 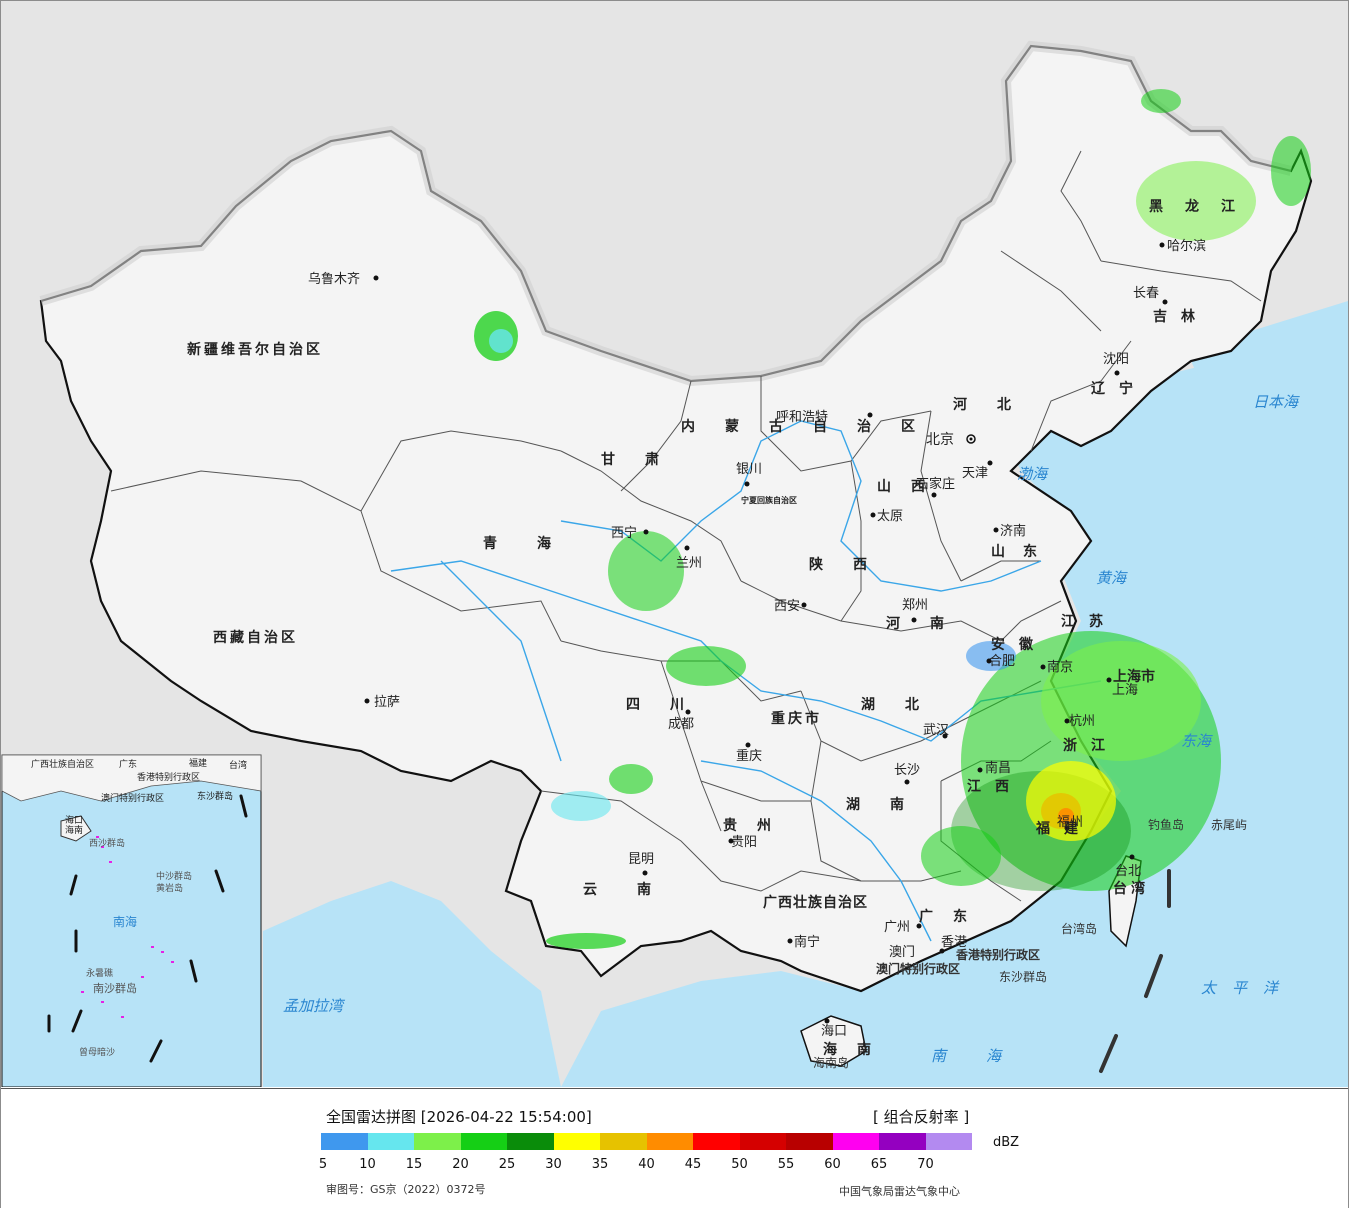 I want to click on boundary-dashes, so click(x=1135, y=971).